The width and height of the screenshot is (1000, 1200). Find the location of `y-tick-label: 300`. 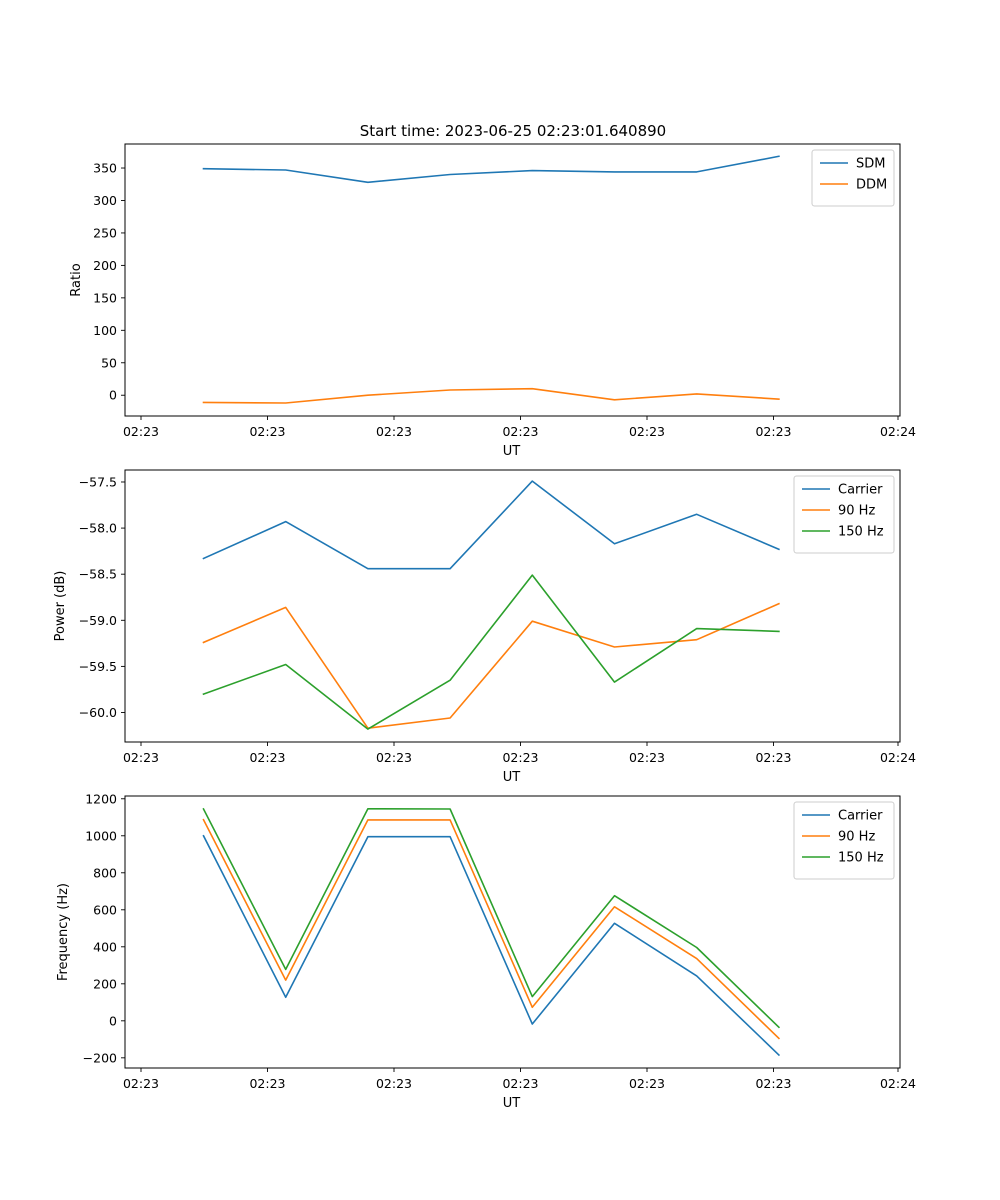

y-tick-label: 300 is located at coordinates (105, 200).